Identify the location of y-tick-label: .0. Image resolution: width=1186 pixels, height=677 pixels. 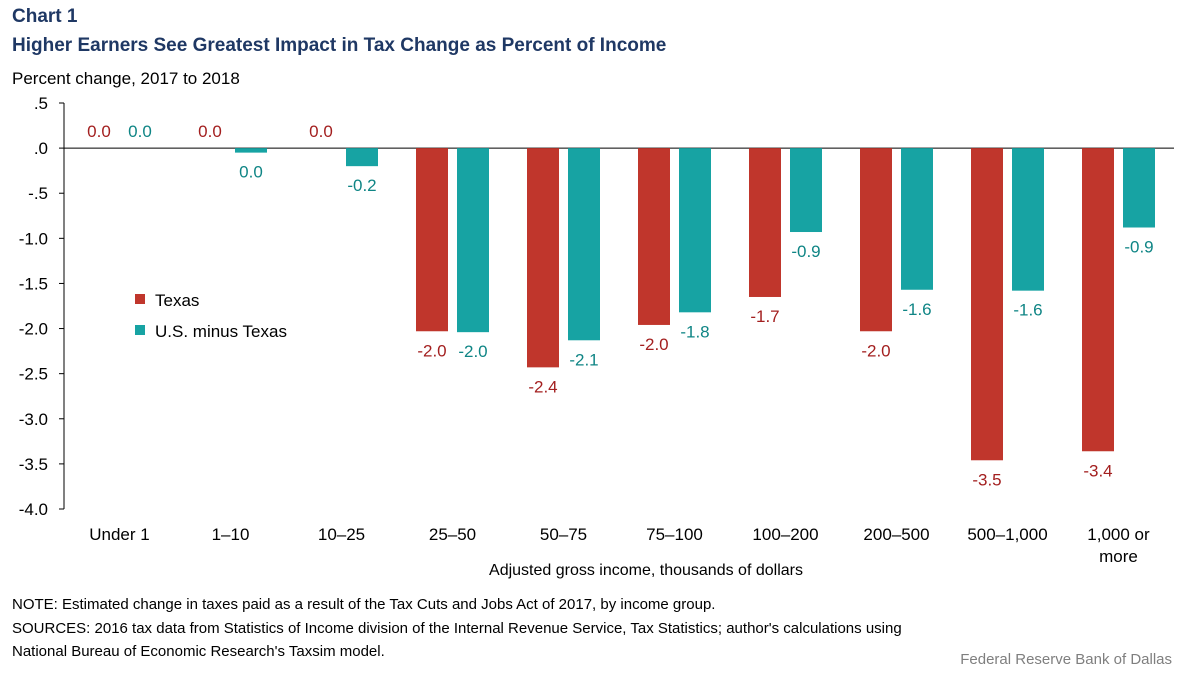
(41, 148).